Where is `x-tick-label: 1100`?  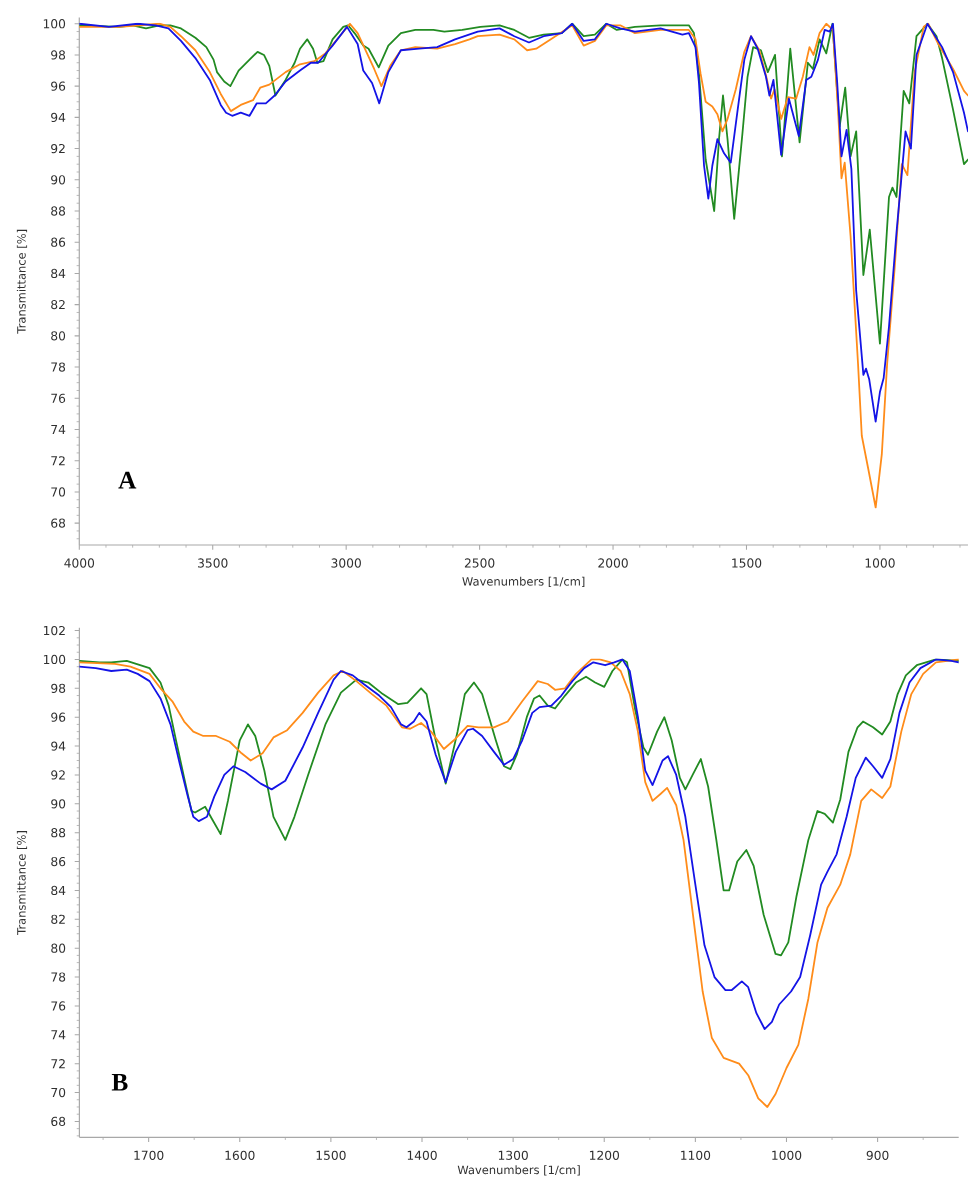 x-tick-label: 1100 is located at coordinates (696, 1155).